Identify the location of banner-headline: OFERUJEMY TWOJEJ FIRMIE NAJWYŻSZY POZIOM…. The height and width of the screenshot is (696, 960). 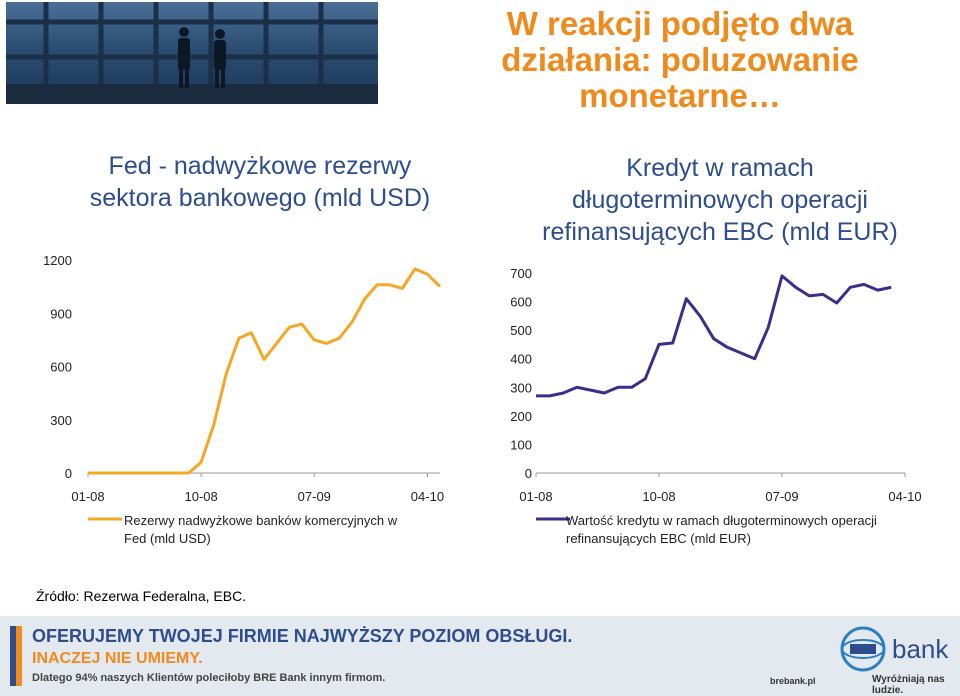
(302, 636).